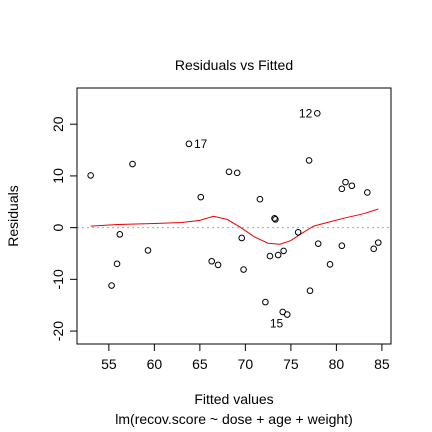 The image size is (432, 432). What do you see at coordinates (58, 279) in the screenshot?
I see `y-tick-label: -10` at bounding box center [58, 279].